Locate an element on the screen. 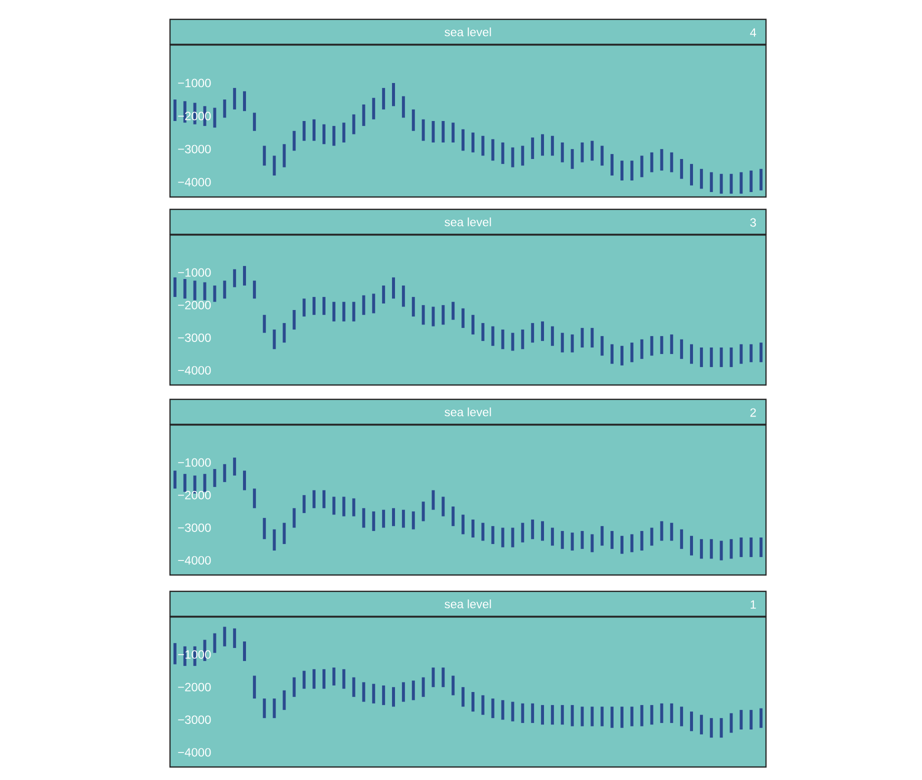  text: 1 is located at coordinates (753, 604).